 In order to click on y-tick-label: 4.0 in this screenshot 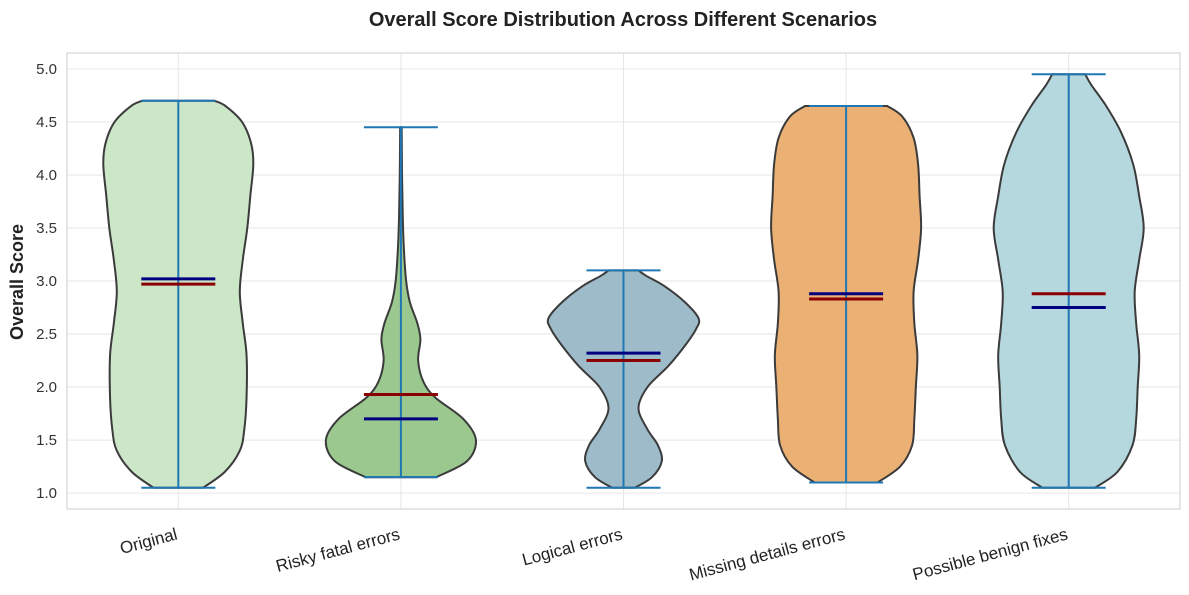, I will do `click(46, 175)`.